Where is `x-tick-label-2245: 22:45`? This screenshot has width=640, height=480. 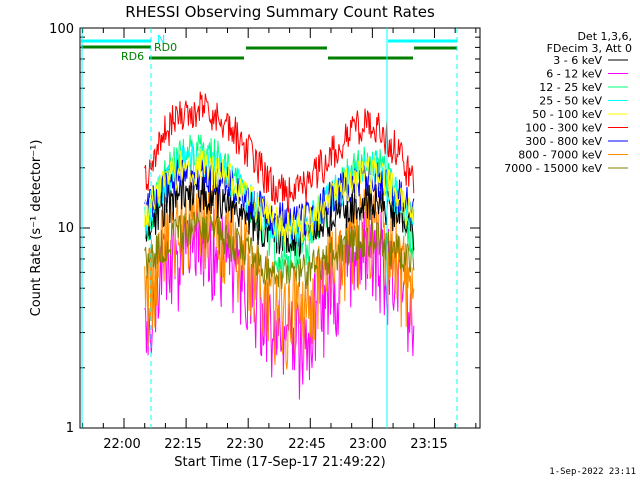 x-tick-label-2245: 22:45 is located at coordinates (306, 444).